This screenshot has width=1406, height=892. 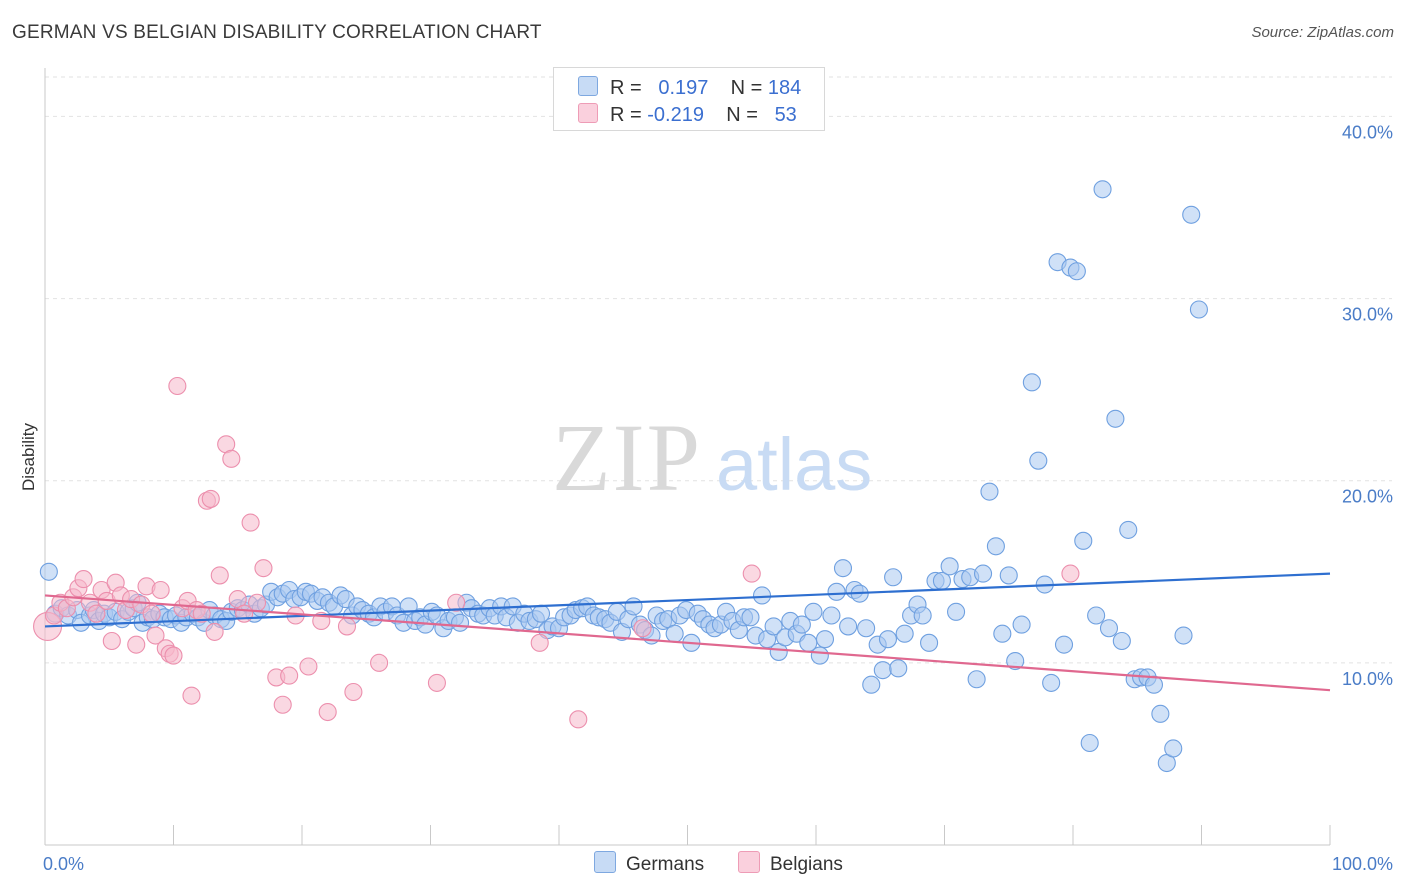 What do you see at coordinates (1367, 405) in the screenshot?
I see `y-tick-labels: 10.0% 20.0% 30.0% 40.0%` at bounding box center [1367, 405].